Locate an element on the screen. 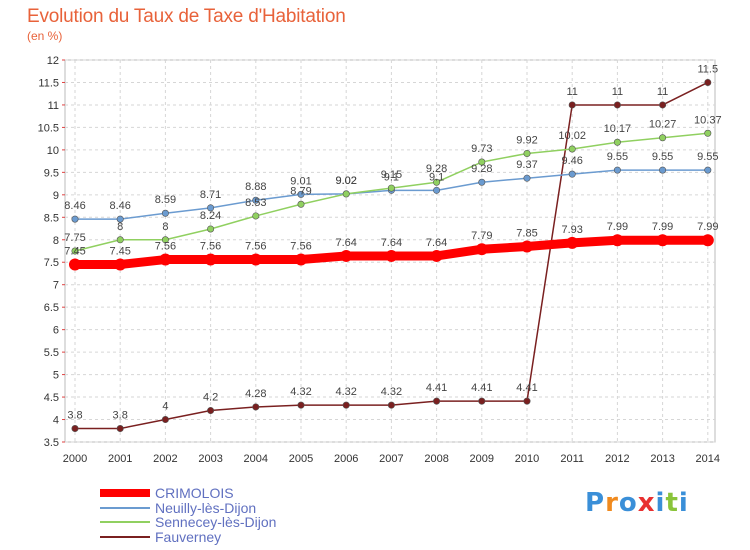  data-label: 9.01 is located at coordinates (300, 181).